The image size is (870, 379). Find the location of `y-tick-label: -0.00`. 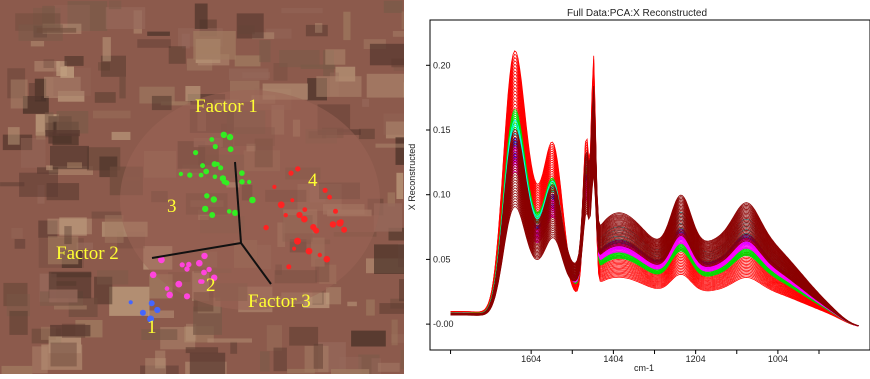

y-tick-label: -0.00 is located at coordinates (443, 324).